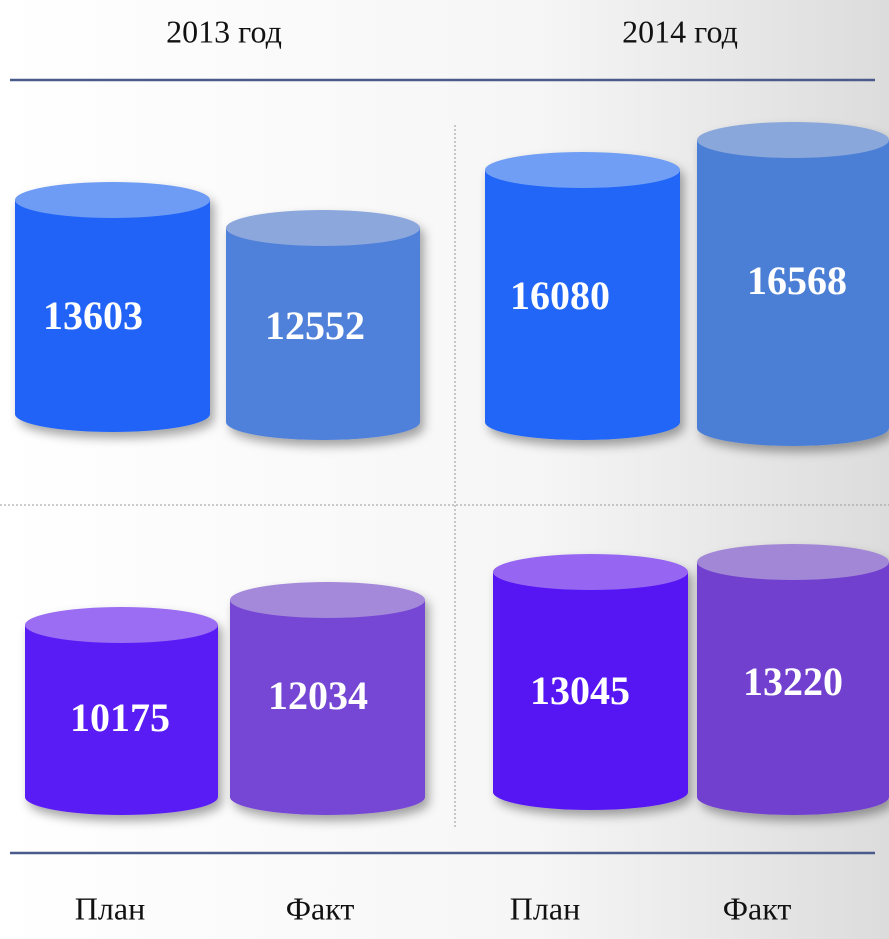  What do you see at coordinates (560, 295) in the screenshot?
I see `value-label: 16080` at bounding box center [560, 295].